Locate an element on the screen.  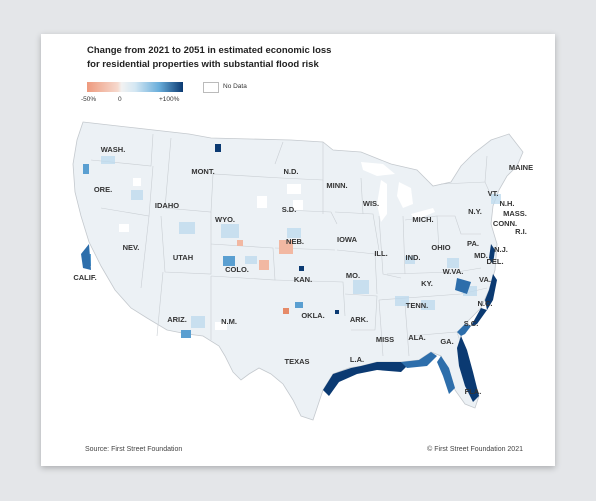
legend-min-label: -50% is located at coordinates (89, 99).